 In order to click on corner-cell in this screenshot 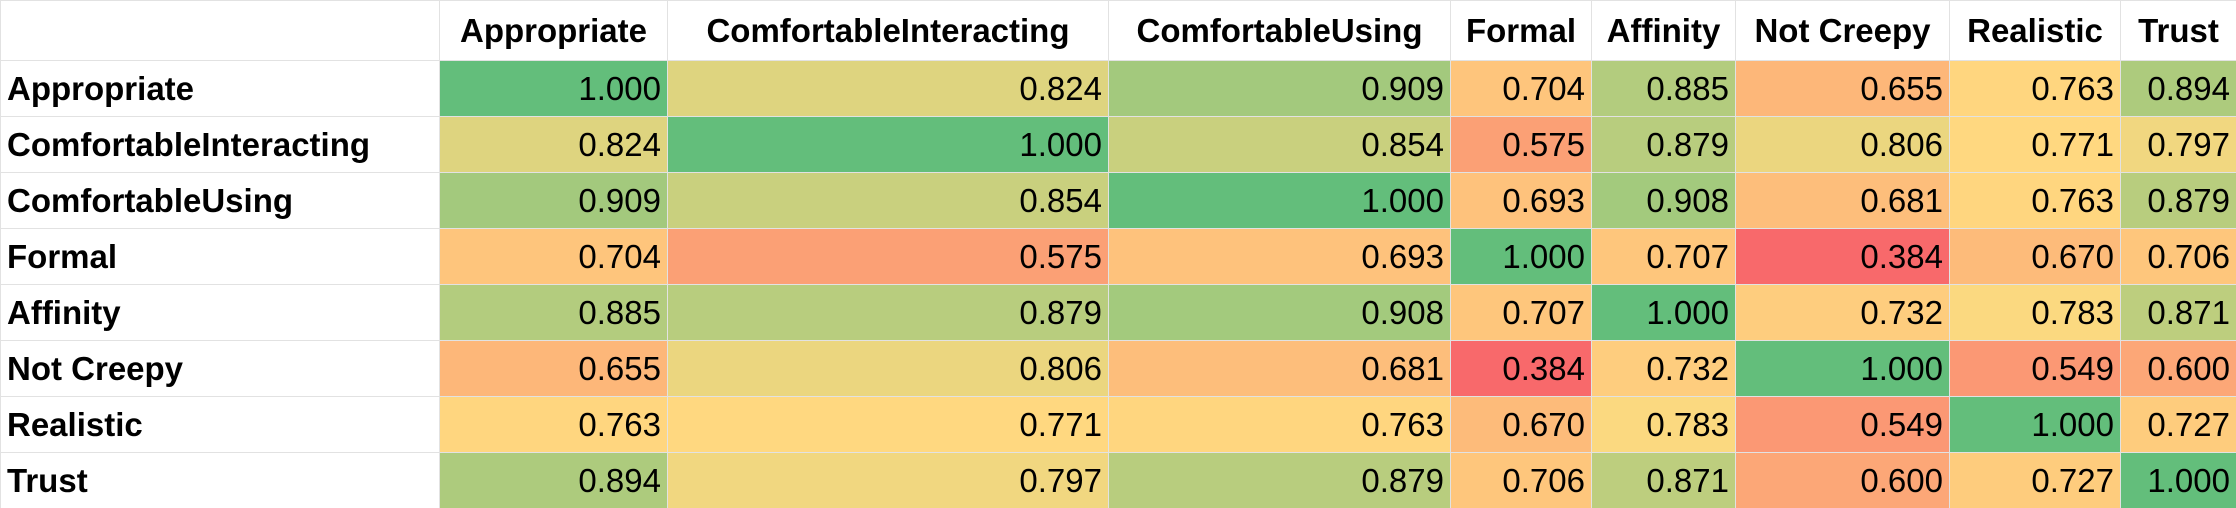, I will do `click(220, 30)`.